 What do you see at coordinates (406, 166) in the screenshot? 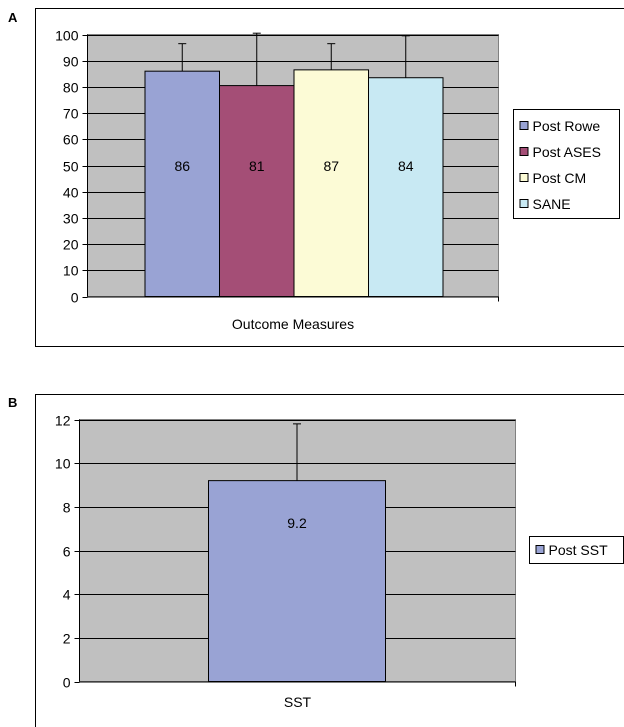
I see `data-label: 84` at bounding box center [406, 166].